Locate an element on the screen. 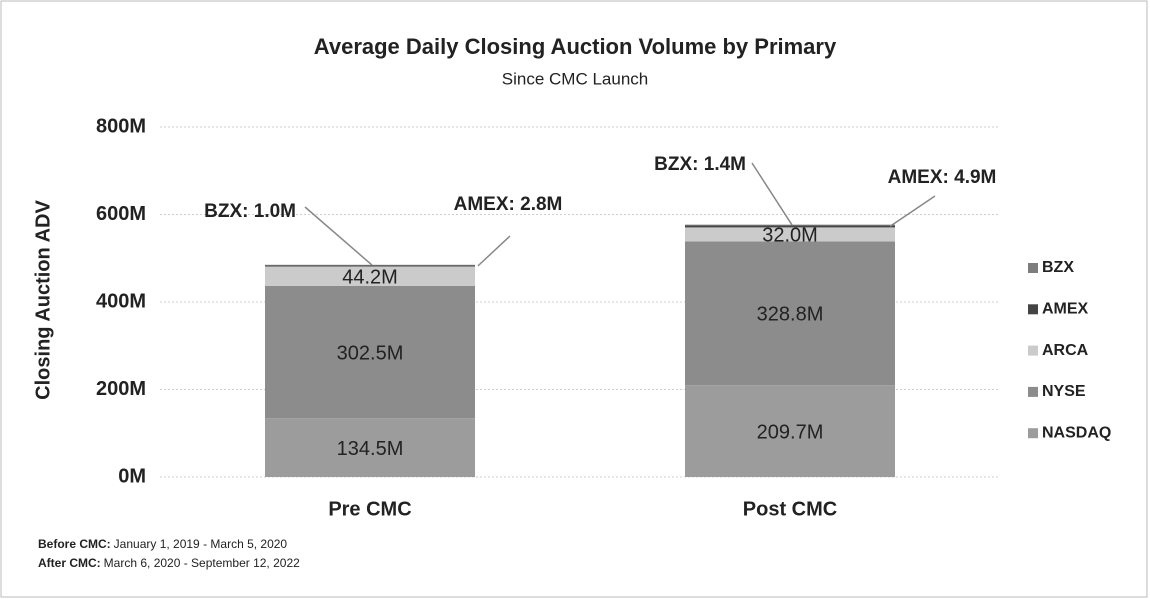 The width and height of the screenshot is (1150, 599). x-tick-label: Pre CMC is located at coordinates (369, 509).